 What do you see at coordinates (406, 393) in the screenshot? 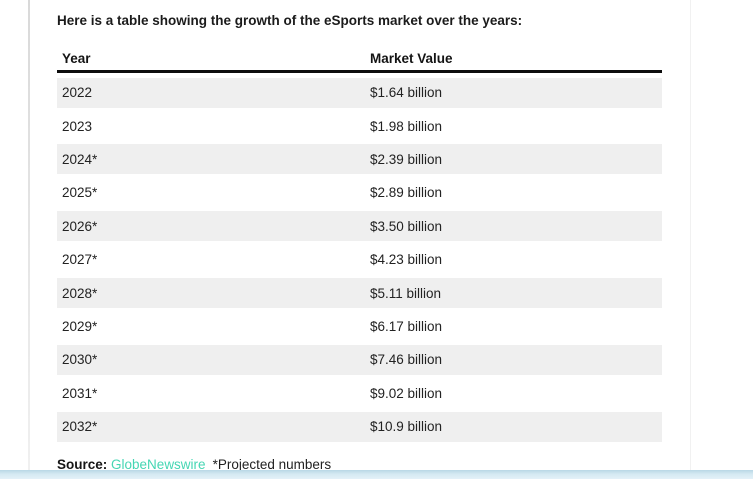
I see `market-value-cell: $9.02 billion` at bounding box center [406, 393].